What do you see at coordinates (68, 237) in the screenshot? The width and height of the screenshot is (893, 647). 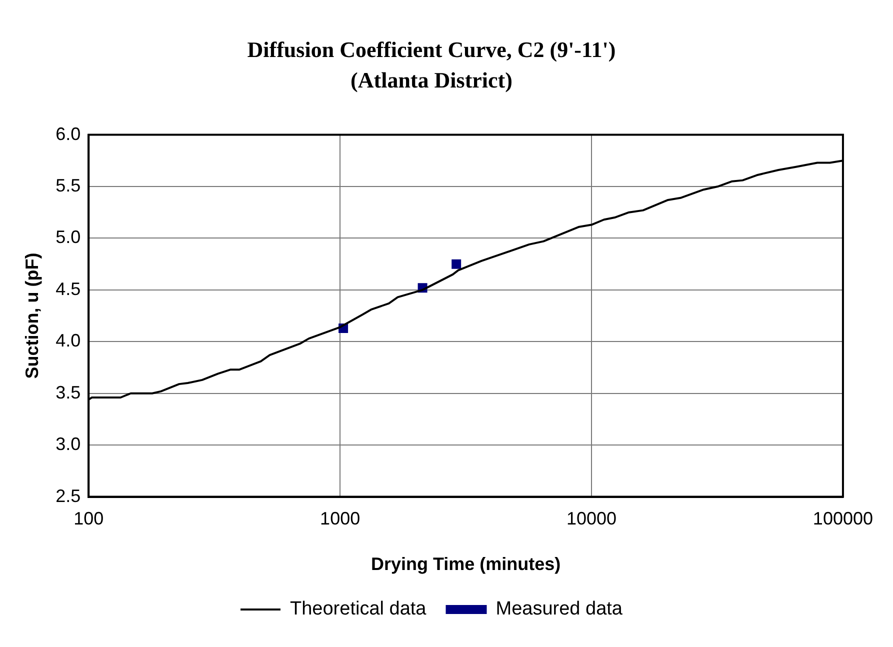 I see `y-tick-label: 5.0` at bounding box center [68, 237].